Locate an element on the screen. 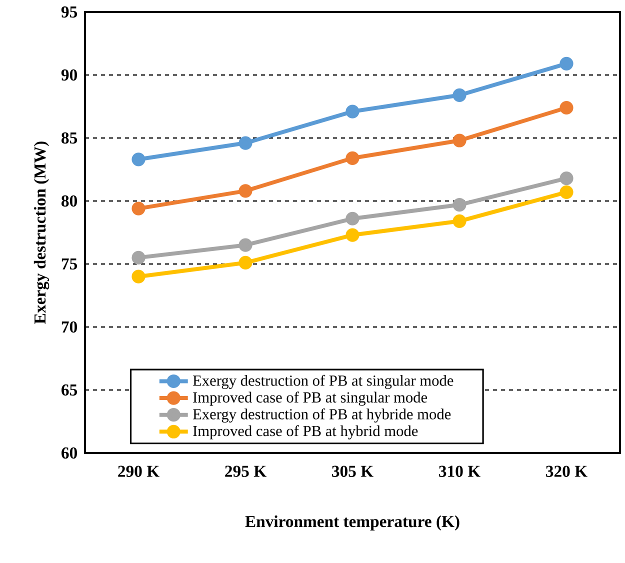  x-tick-label: 305 K is located at coordinates (353, 471).